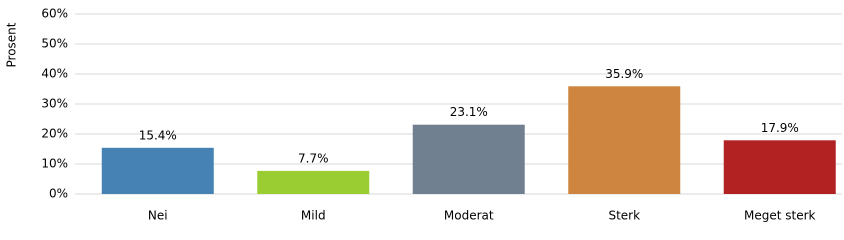 This screenshot has width=844, height=240. Describe the element at coordinates (54, 74) in the screenshot. I see `y-tick-label: 40%` at that location.